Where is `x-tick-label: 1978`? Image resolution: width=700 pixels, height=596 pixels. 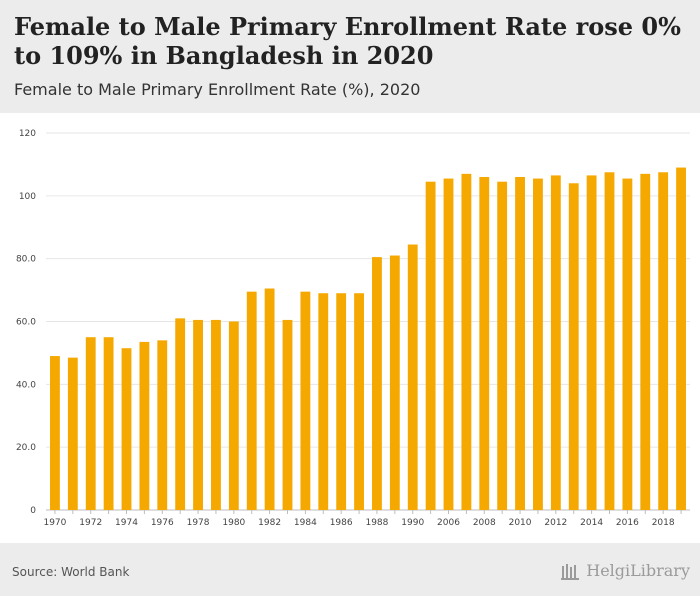
x-tick-label: 1978 is located at coordinates (198, 523).